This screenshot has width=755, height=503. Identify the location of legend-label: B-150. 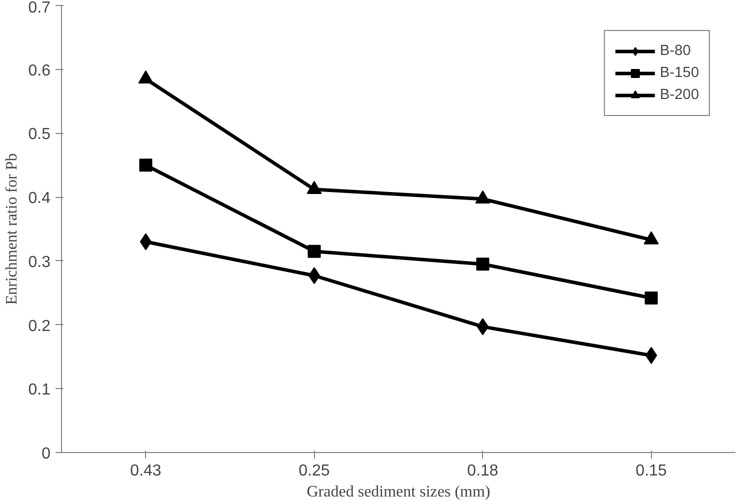
(679, 73).